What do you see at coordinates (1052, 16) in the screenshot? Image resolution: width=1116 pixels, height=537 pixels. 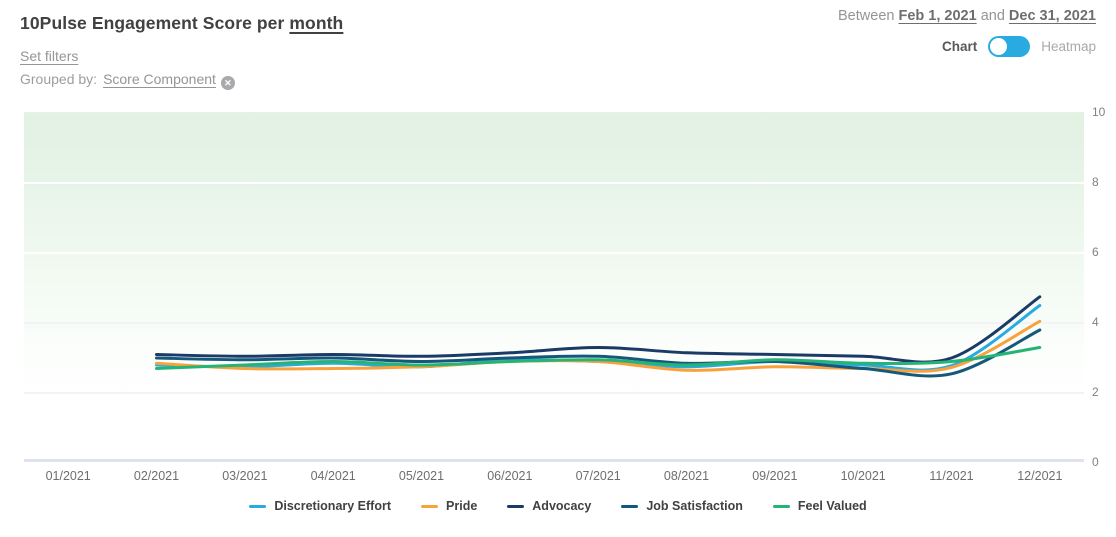 I see `date-end-link: Dec 31, 2021` at bounding box center [1052, 16].